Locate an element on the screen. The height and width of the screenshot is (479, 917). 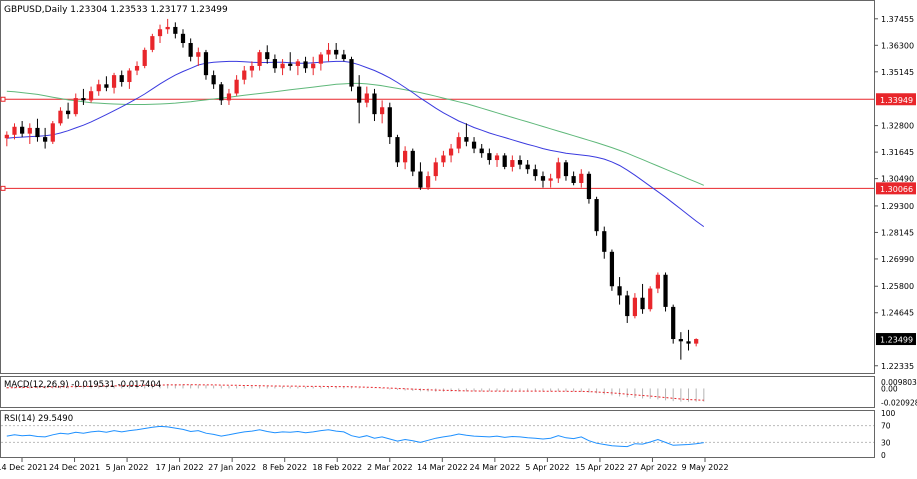
price-tick-label: 1.35145 is located at coordinates (897, 72).